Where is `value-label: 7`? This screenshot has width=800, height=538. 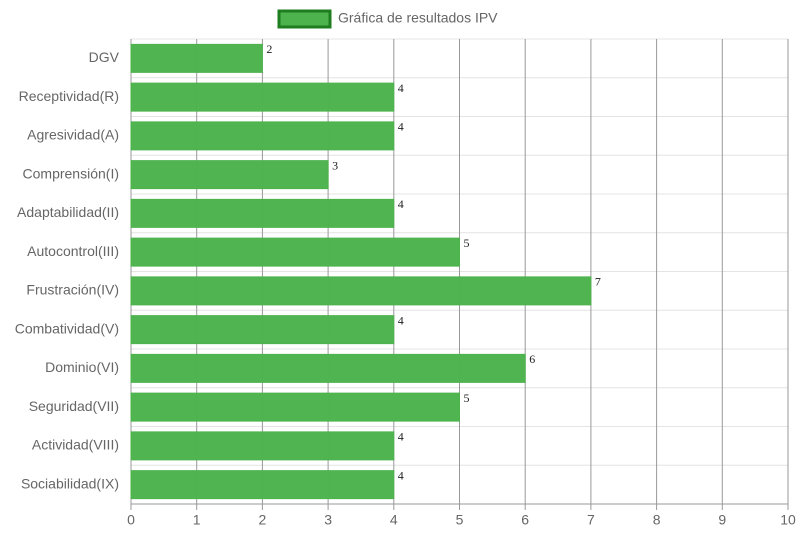
value-label: 7 is located at coordinates (598, 282).